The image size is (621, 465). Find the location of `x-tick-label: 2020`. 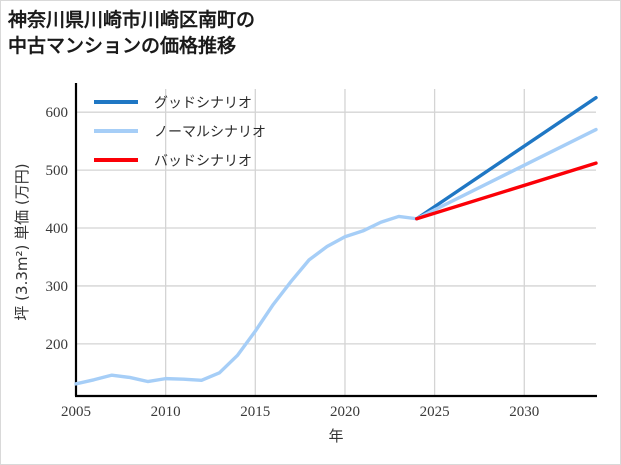

x-tick-label: 2020 is located at coordinates (345, 412).